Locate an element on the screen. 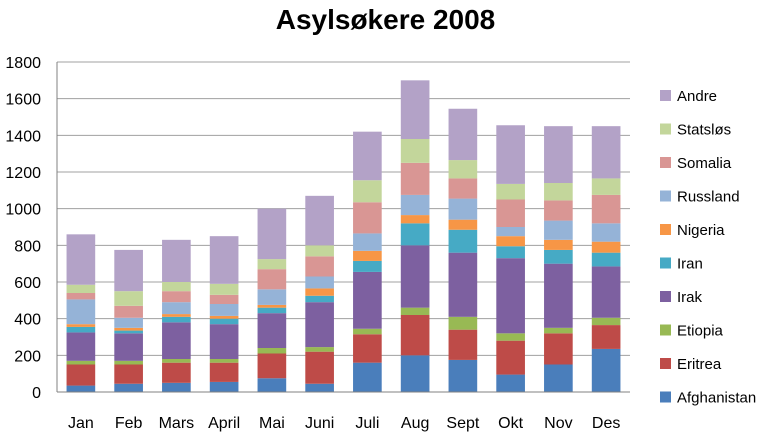 The image size is (771, 446). legend-label: Etiopia is located at coordinates (700, 331).